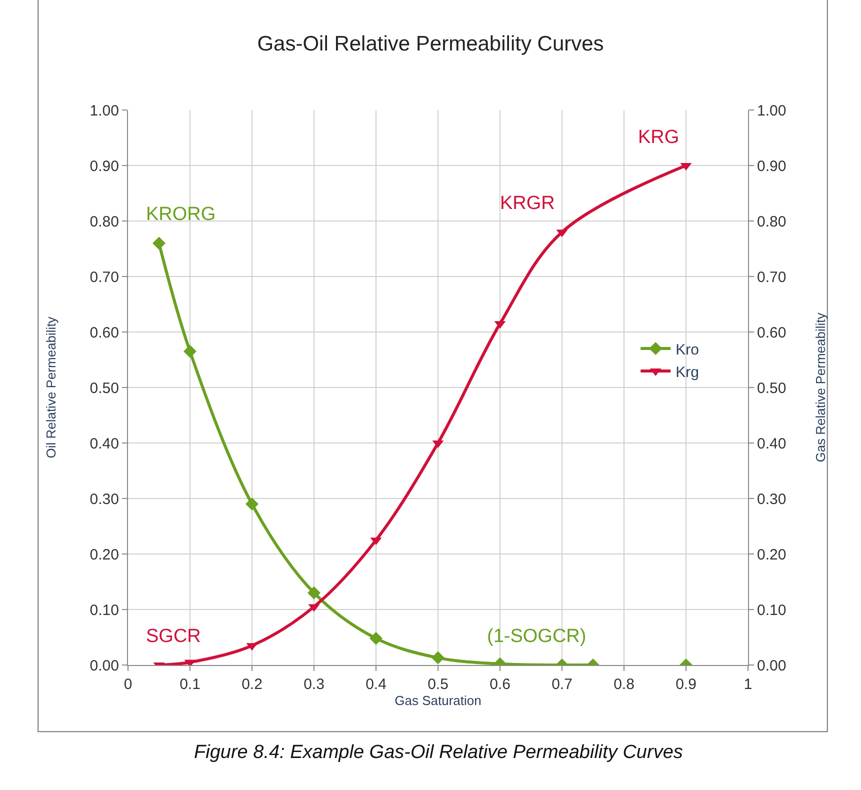  What do you see at coordinates (173, 636) in the screenshot?
I see `annotation: SGCR` at bounding box center [173, 636].